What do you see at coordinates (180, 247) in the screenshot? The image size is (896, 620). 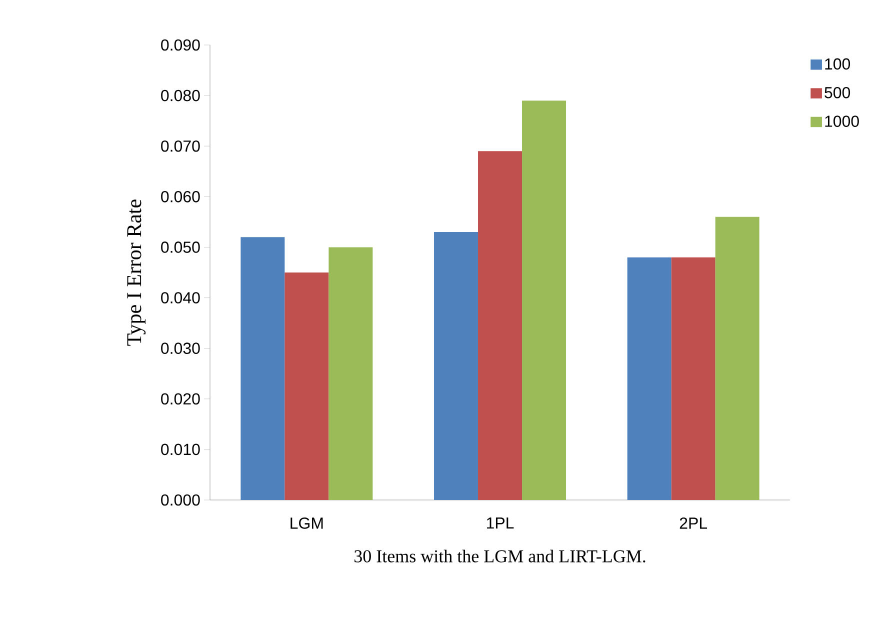 I see `y-tick-label: 0.050` at bounding box center [180, 247].